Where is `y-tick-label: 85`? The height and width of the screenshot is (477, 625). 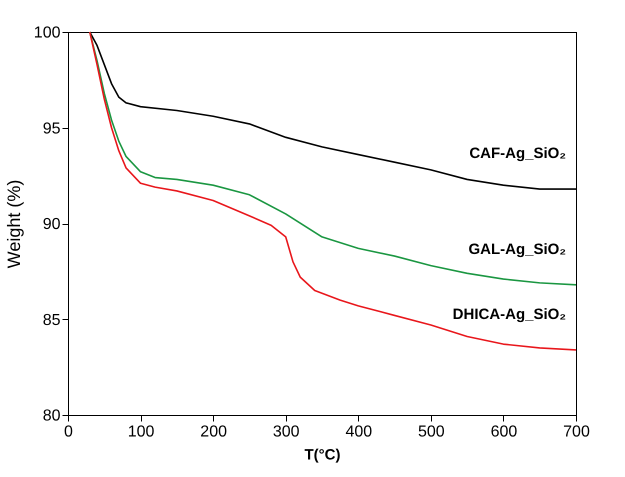
y-tick-label: 85 is located at coordinates (51, 320).